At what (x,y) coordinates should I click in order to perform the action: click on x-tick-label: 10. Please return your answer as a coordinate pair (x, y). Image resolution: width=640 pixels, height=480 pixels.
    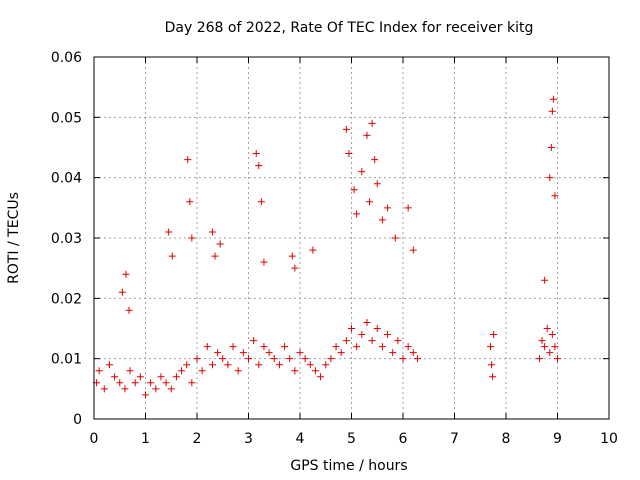
    Looking at the image, I should click on (609, 439).